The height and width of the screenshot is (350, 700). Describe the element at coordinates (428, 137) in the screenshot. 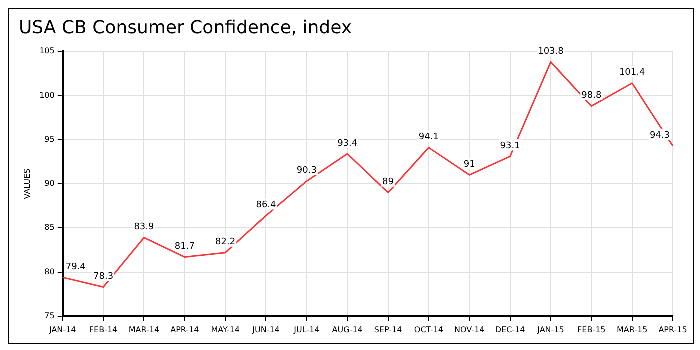

I see `data-label: 94.1` at that location.